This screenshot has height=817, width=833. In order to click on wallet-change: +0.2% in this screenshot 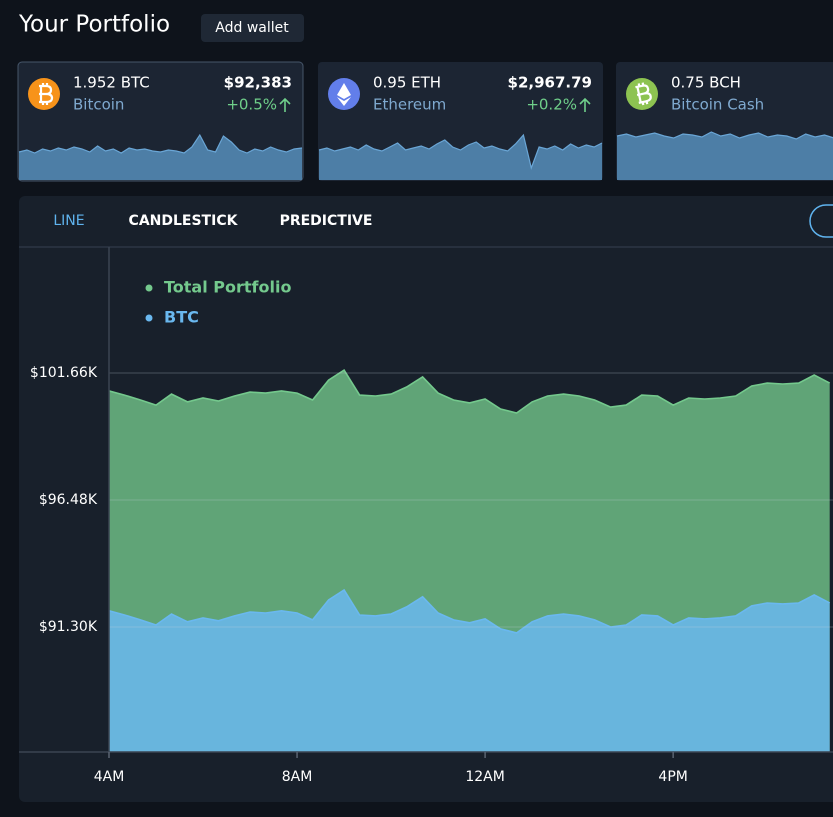, I will do `click(551, 105)`.